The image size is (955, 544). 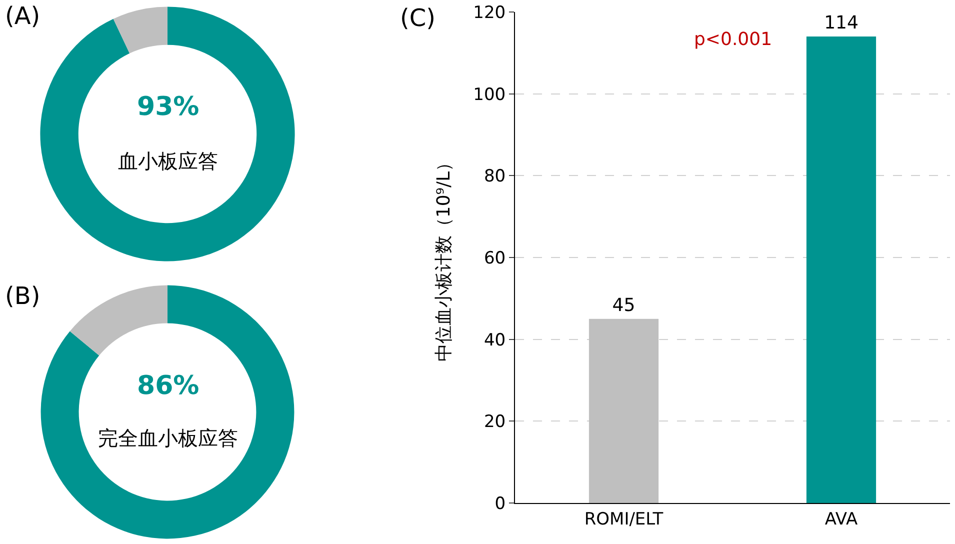 I want to click on y-tick-label: 120, so click(x=489, y=12).